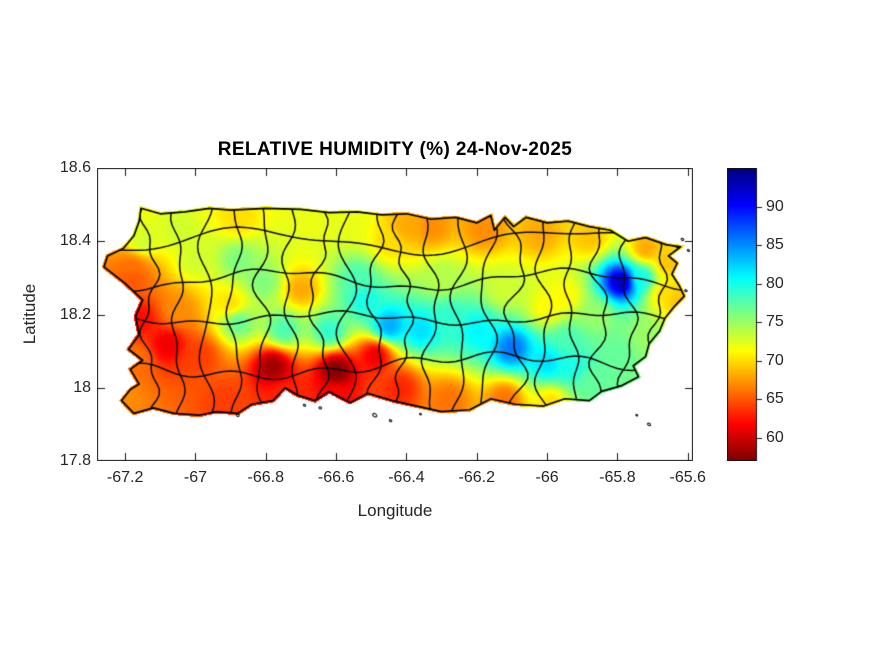 The image size is (875, 656). Describe the element at coordinates (395, 510) in the screenshot. I see `x-axis-label: Longitude` at that location.